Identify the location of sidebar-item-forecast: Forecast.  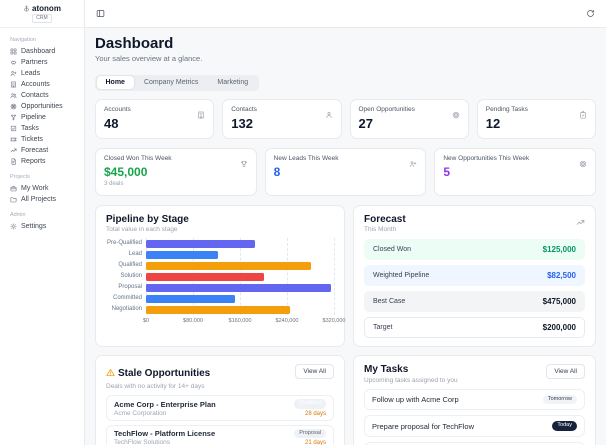
(42, 150).